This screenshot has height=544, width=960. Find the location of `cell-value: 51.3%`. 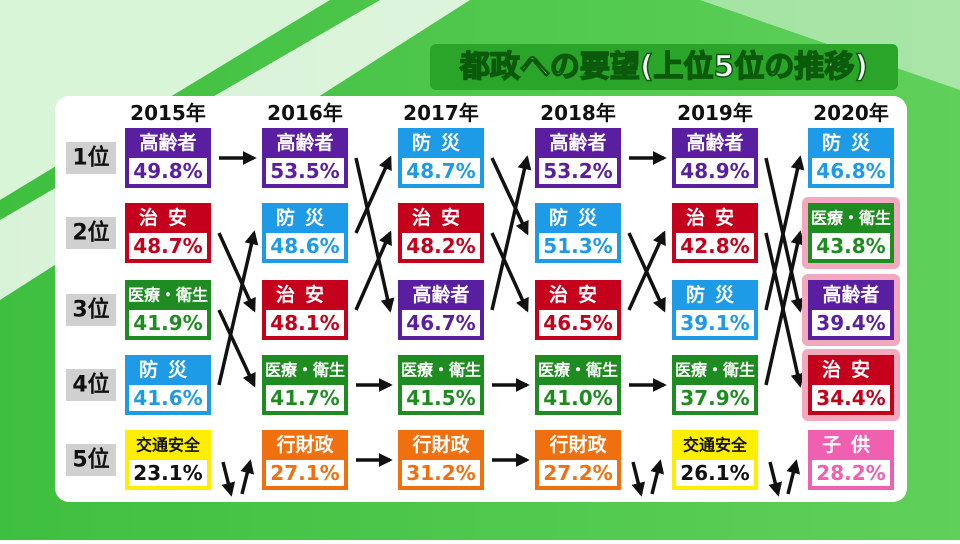

cell-value: 51.3% is located at coordinates (577, 246).